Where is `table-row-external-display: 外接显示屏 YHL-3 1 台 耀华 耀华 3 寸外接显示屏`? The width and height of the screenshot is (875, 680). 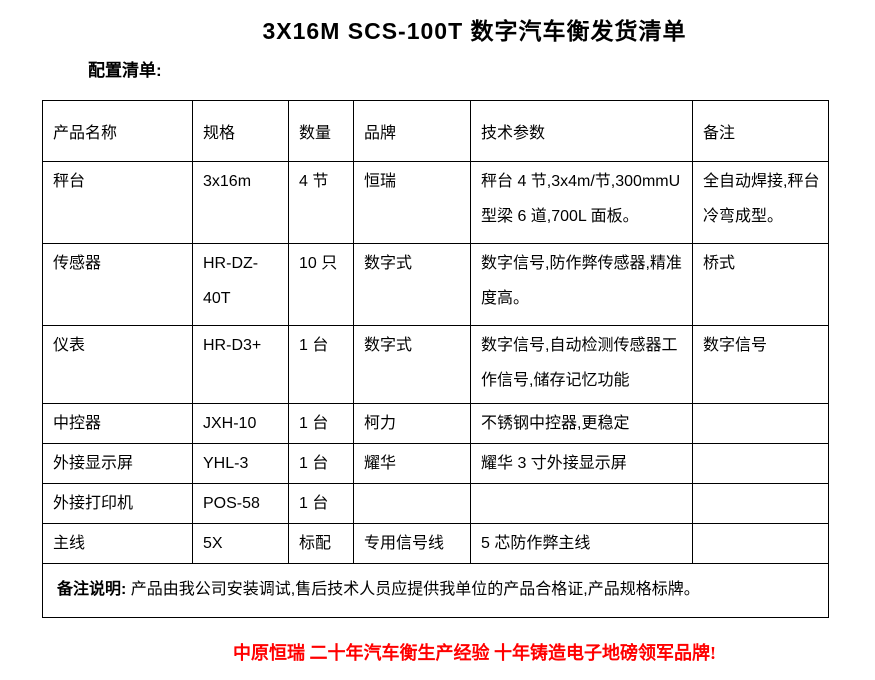 table-row-external-display: 外接显示屏 YHL-3 1 台 耀华 耀华 3 寸外接显示屏 is located at coordinates (435, 463).